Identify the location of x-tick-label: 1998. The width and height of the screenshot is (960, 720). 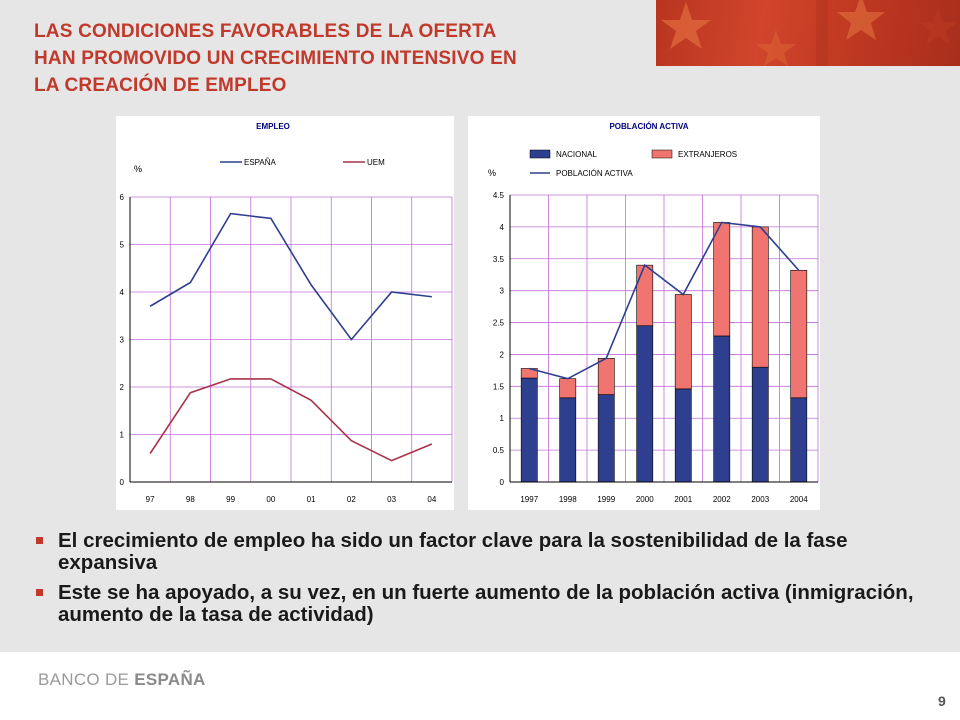
(568, 499).